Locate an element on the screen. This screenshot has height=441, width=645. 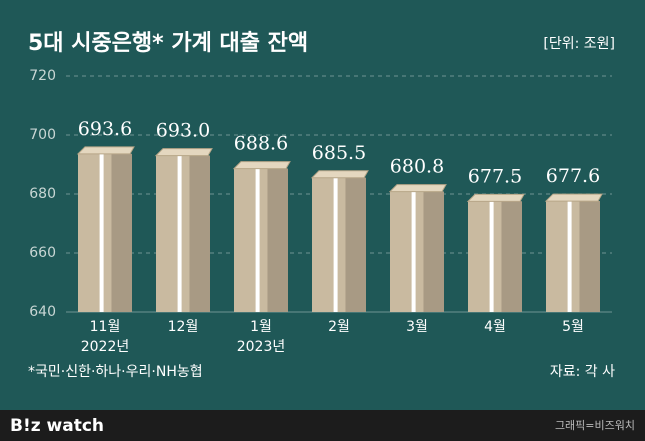
footnote: *국민·신한·하나·우리·NH농협 is located at coordinates (115, 372).